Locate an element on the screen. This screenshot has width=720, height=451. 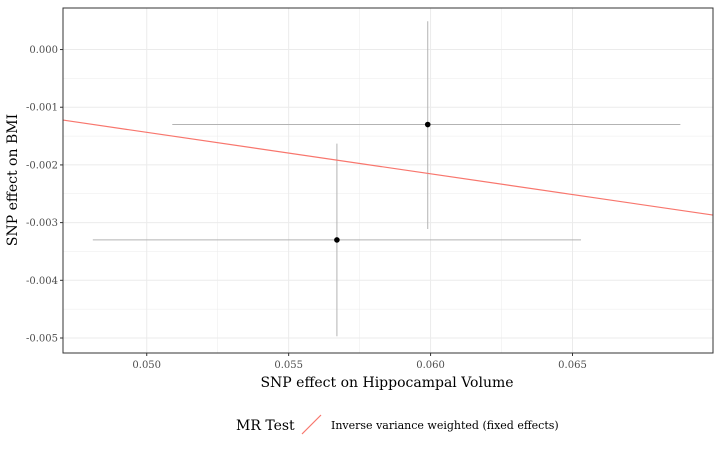
x-axis-ticks: 0.050 0.055 0.060 0.065 is located at coordinates (359, 362).